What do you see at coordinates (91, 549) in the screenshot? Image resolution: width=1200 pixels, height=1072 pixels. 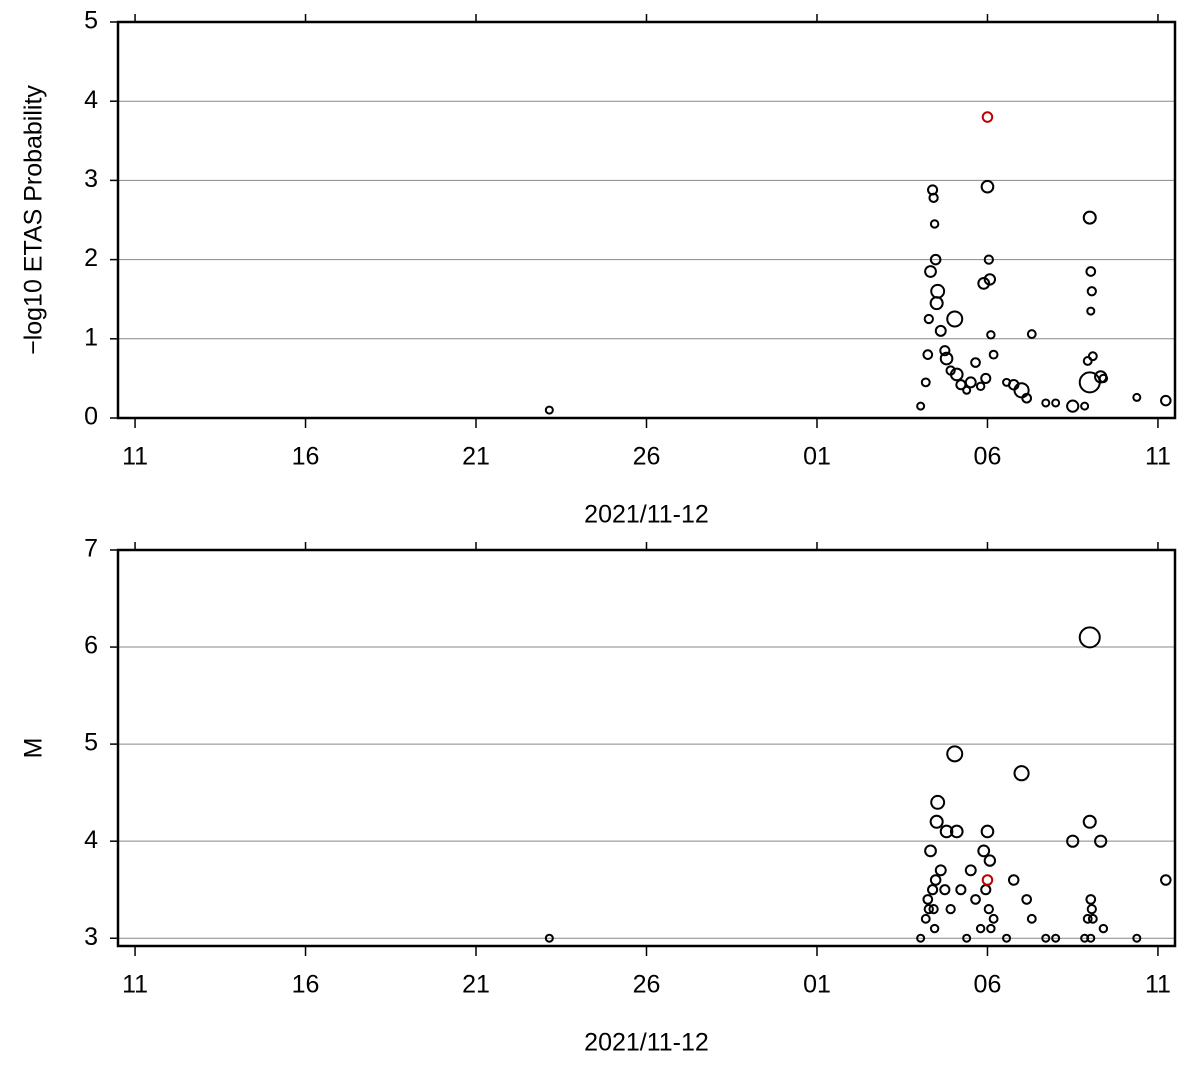 I see `y-tick-label: 7` at bounding box center [91, 549].